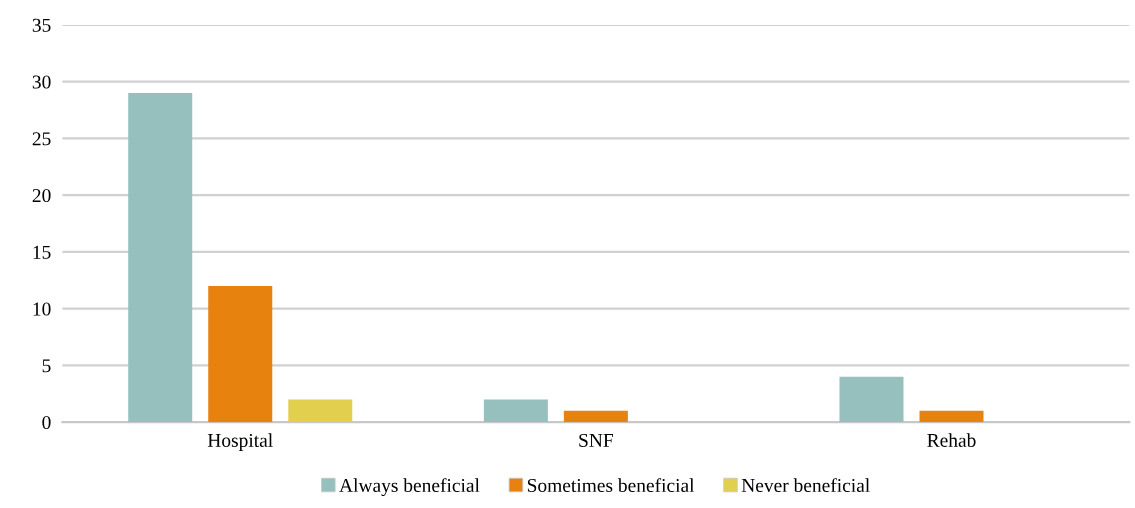 The width and height of the screenshot is (1135, 508). I want to click on y-tick-label: 30, so click(41, 82).